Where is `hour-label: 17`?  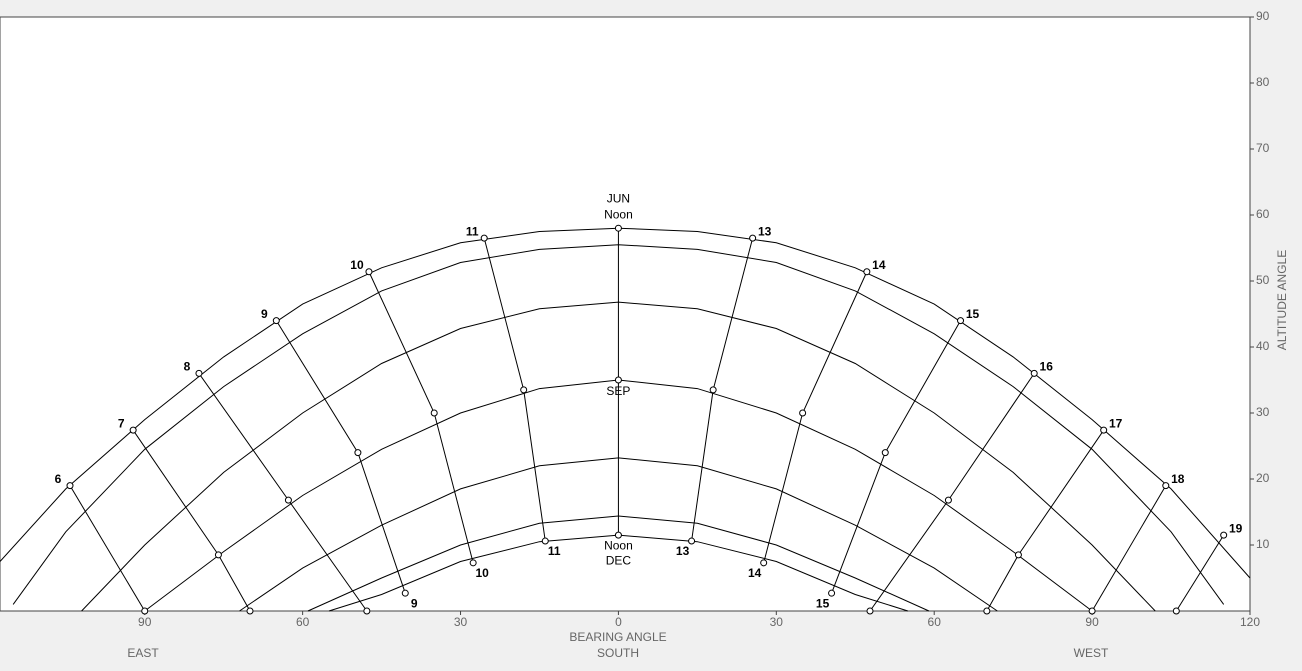 hour-label: 17 is located at coordinates (1116, 423).